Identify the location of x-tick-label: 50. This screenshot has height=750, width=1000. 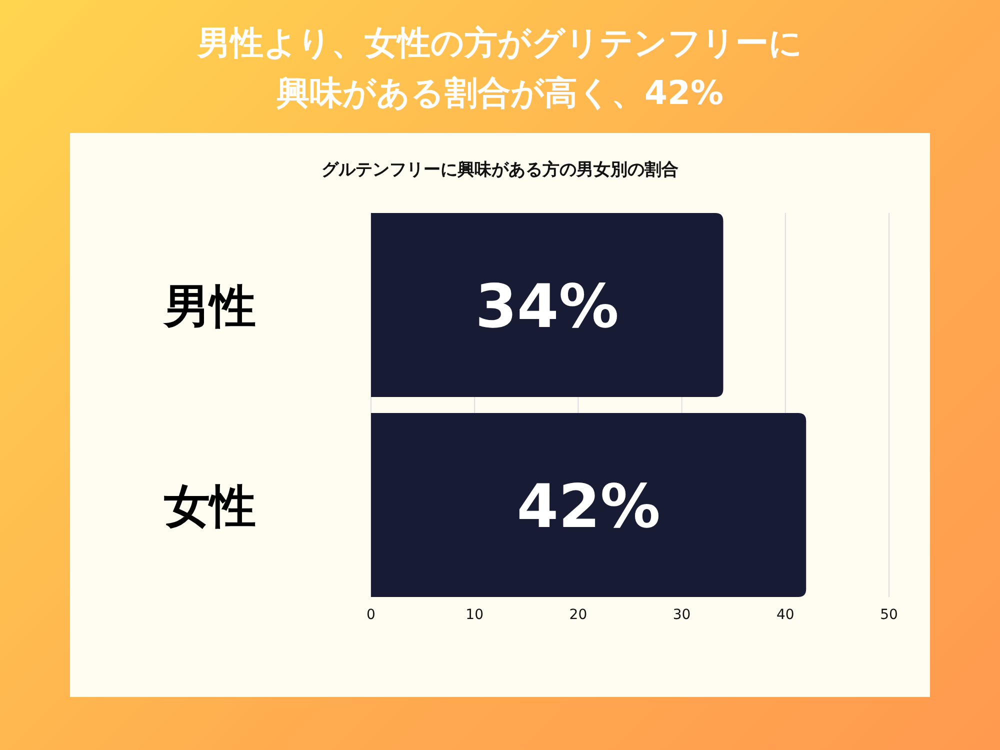
(889, 615).